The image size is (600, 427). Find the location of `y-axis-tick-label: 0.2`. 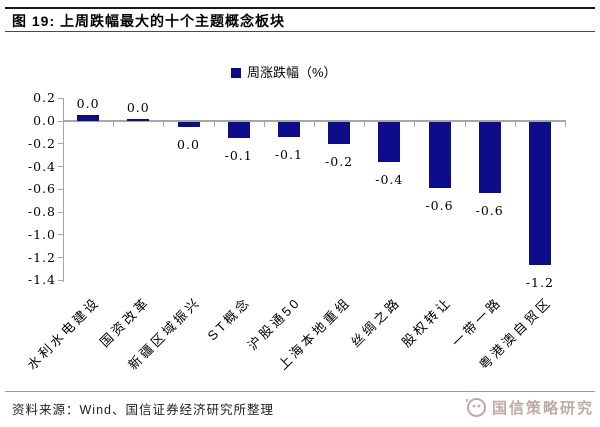

y-axis-tick-label: 0.2 is located at coordinates (44, 98).